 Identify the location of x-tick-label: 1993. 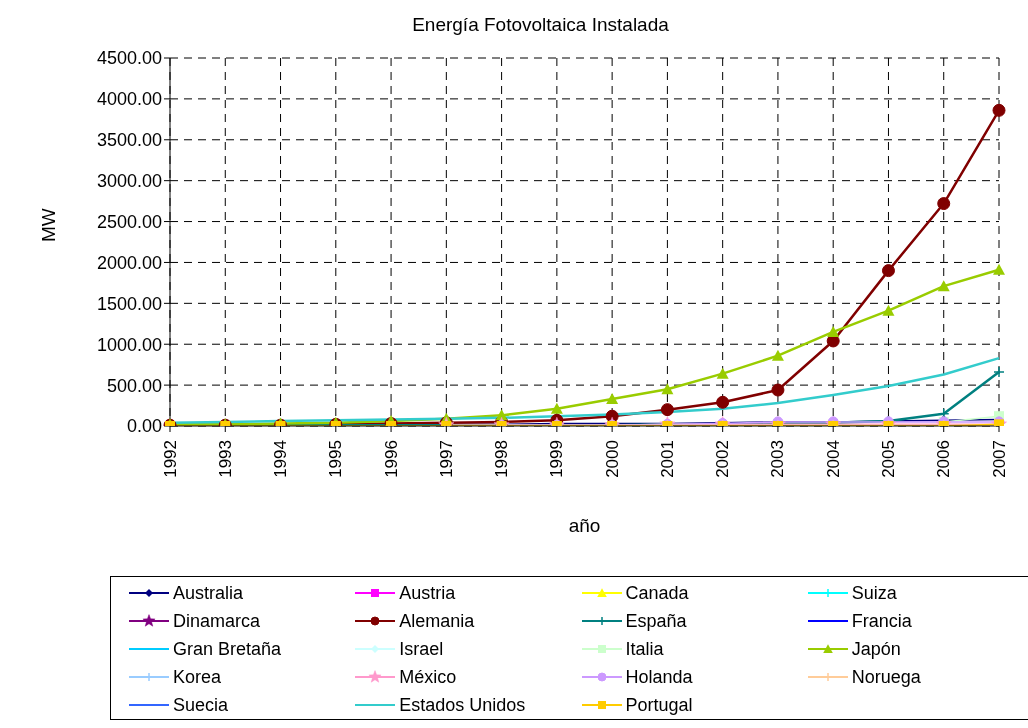
(225, 459).